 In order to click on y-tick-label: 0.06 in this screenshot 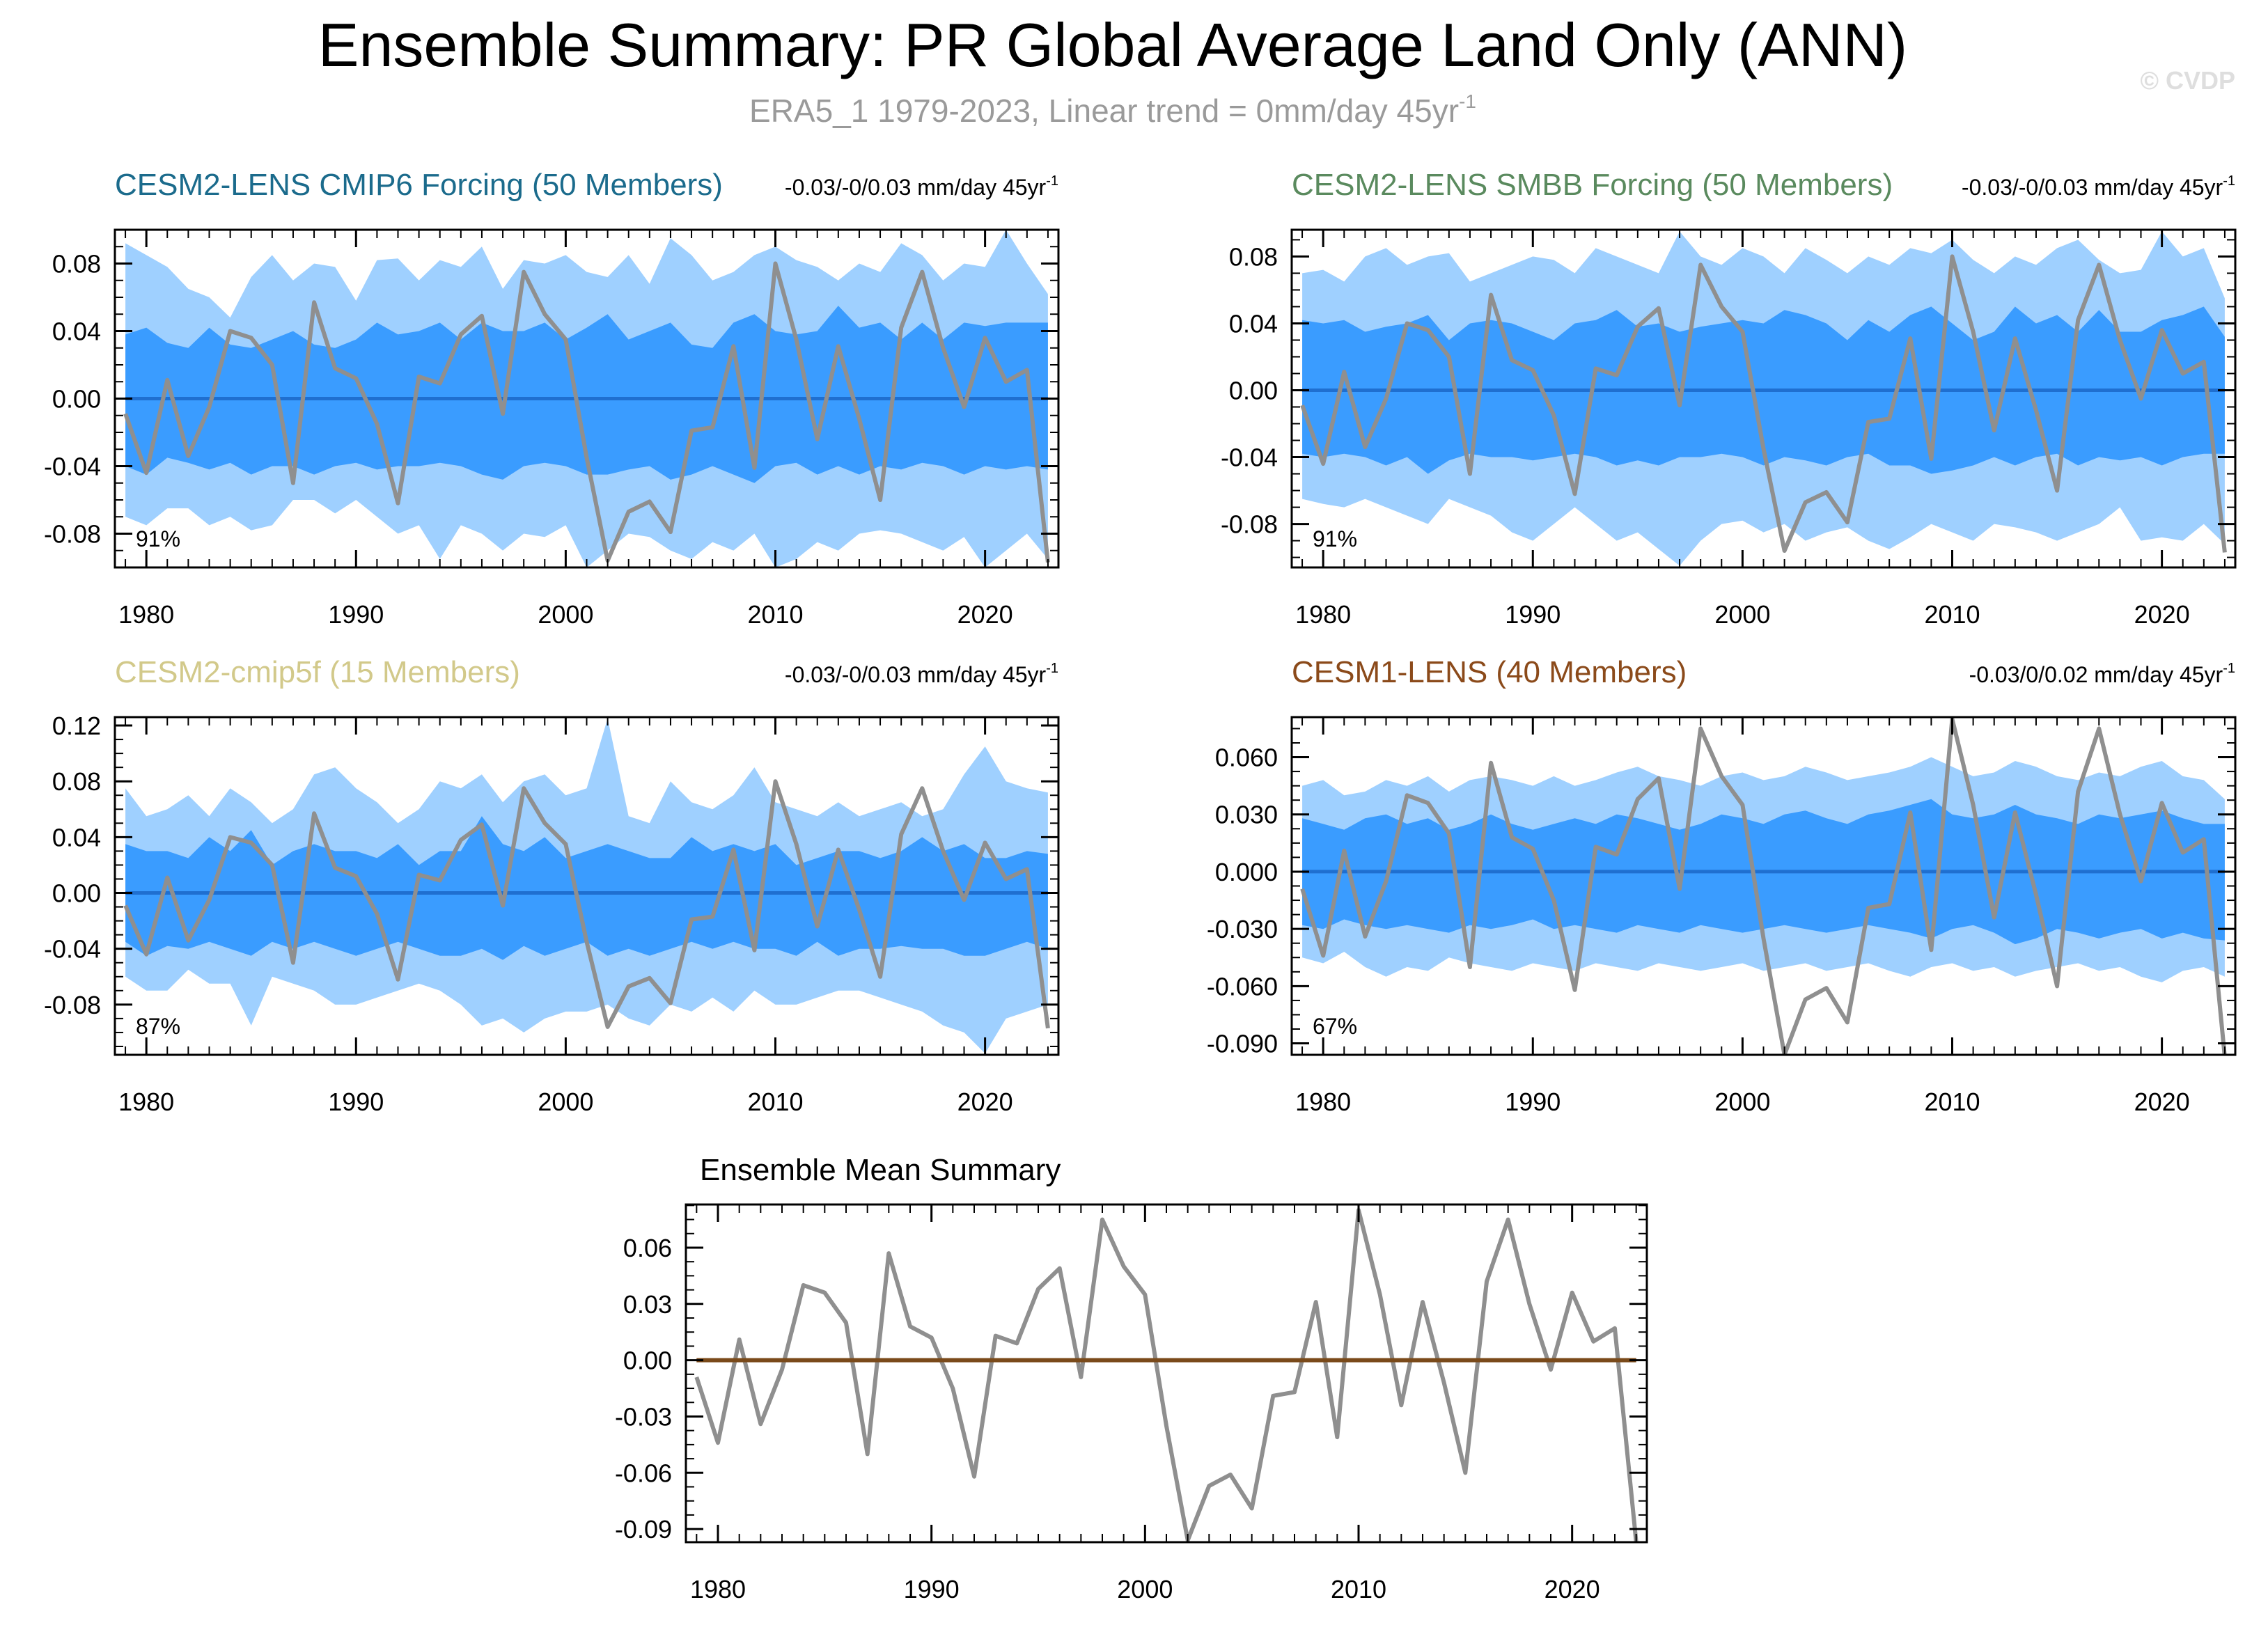, I will do `click(647, 1248)`.